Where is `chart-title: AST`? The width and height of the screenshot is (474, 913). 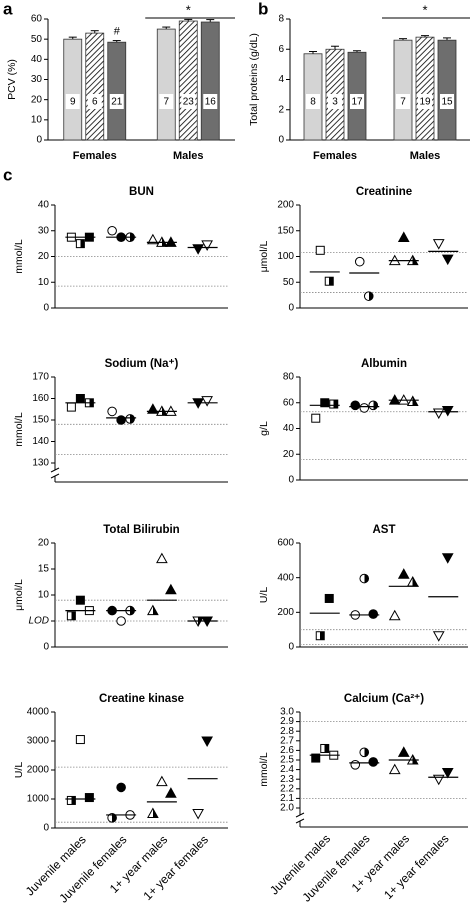 chart-title: AST is located at coordinates (384, 530).